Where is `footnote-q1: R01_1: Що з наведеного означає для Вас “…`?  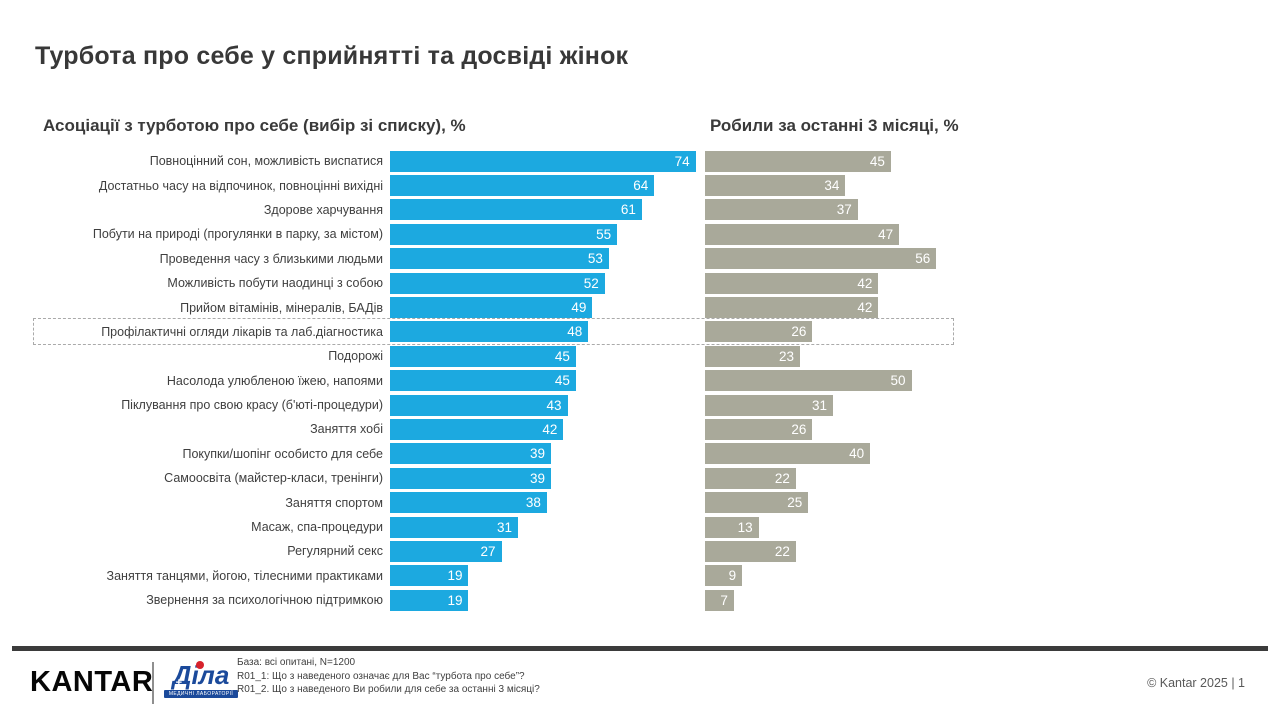 footnote-q1: R01_1: Що з наведеного означає для Вас “… is located at coordinates (381, 676).